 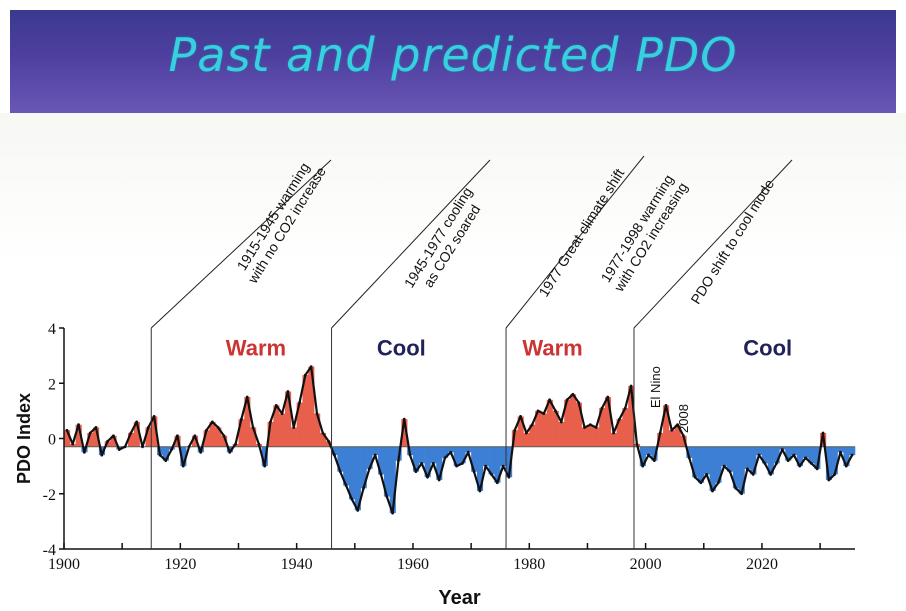 I want to click on y-axis-title: PDO Index, so click(x=24, y=438).